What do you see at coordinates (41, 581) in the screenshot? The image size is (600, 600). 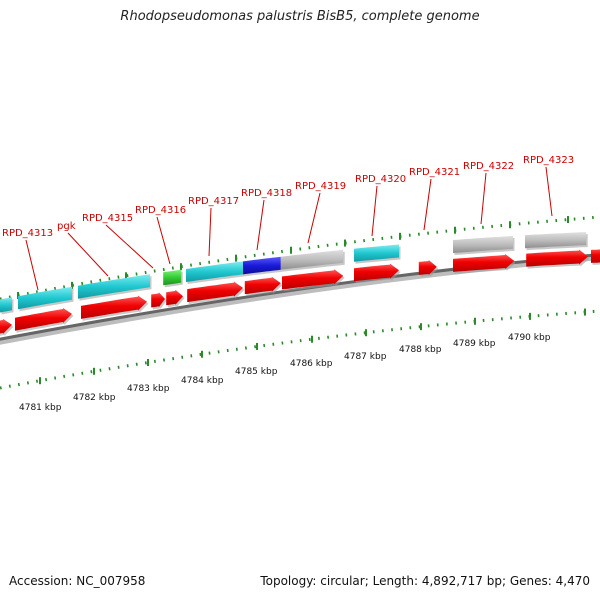 I see `accession-label: Accession:` at bounding box center [41, 581].